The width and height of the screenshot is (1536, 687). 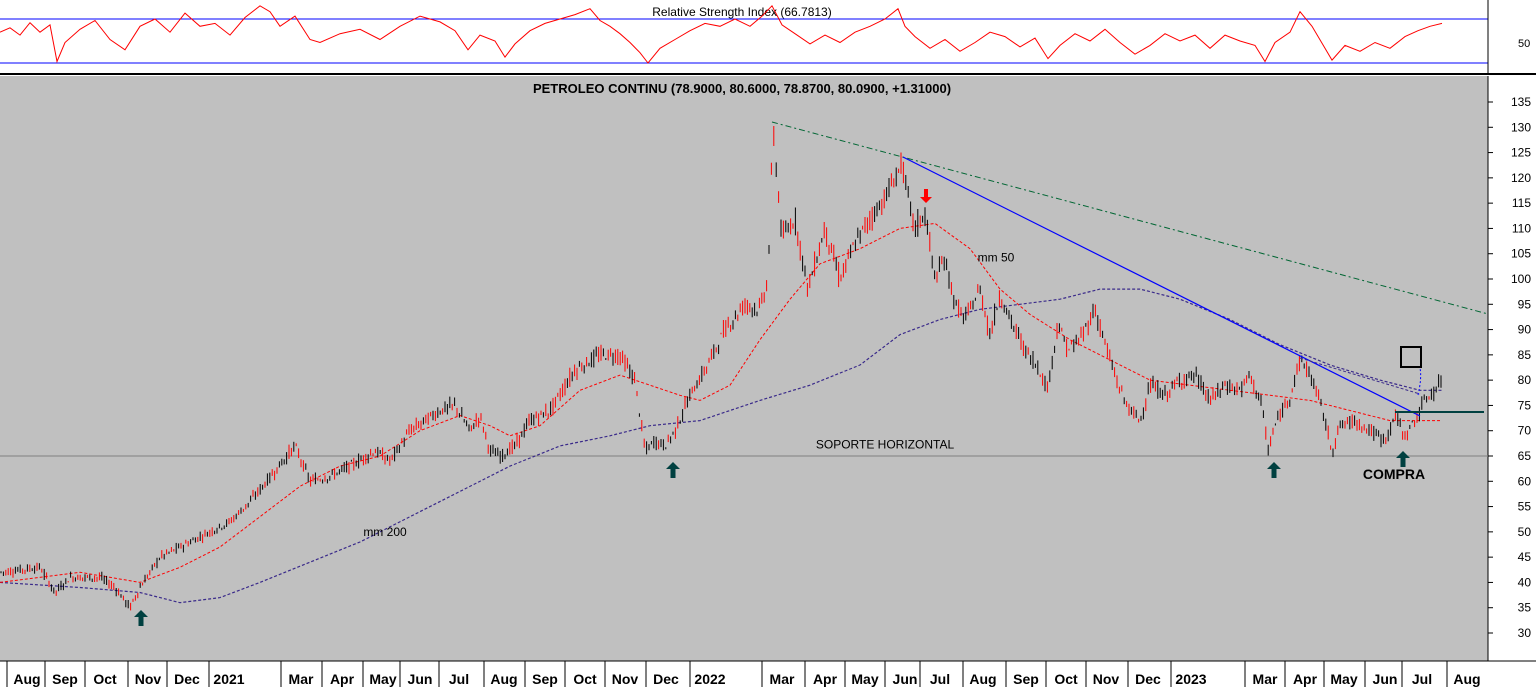 I want to click on rsi-panel-bg, so click(x=744, y=37).